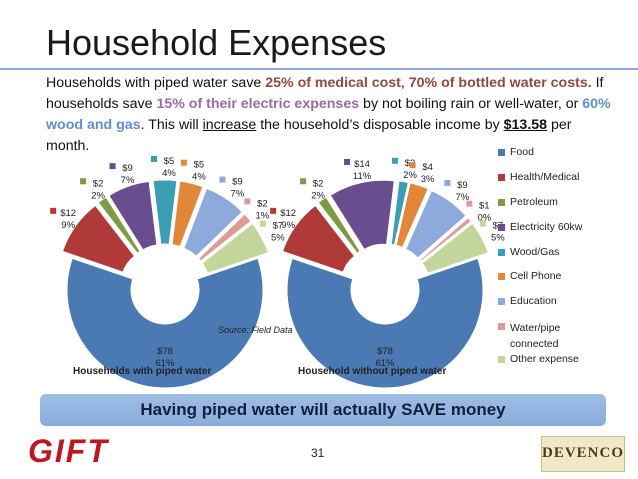  Describe the element at coordinates (455, 248) in the screenshot. I see `donut-slice-other-expense` at that location.